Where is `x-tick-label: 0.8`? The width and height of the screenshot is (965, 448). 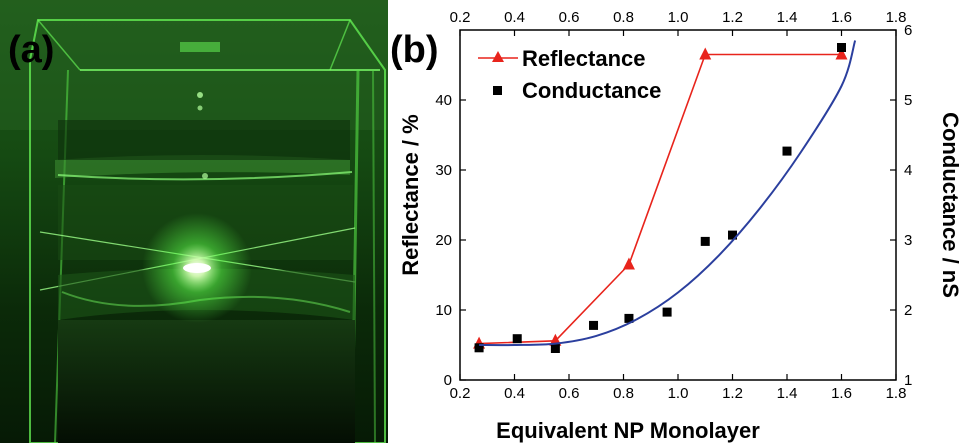
x-tick-label: 0.8 is located at coordinates (623, 393).